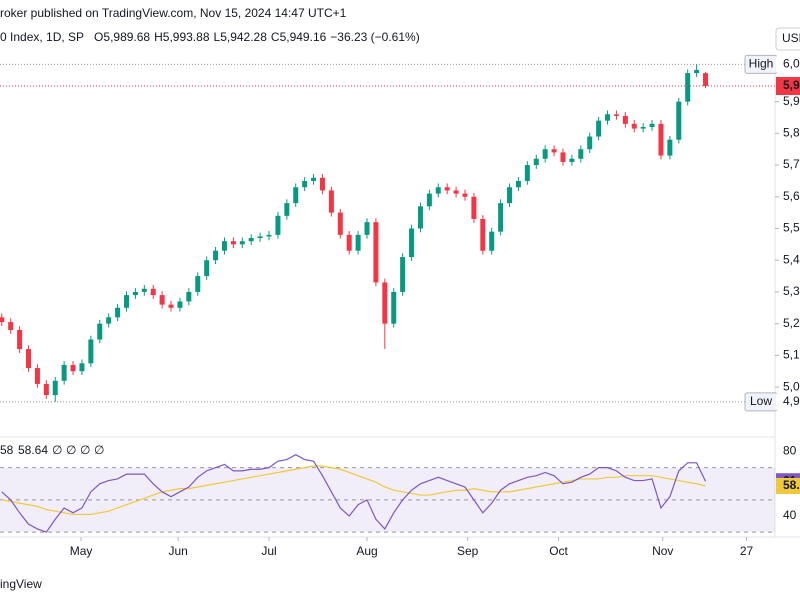  Describe the element at coordinates (353, 490) in the screenshot. I see `rsi-ma-line` at that location.